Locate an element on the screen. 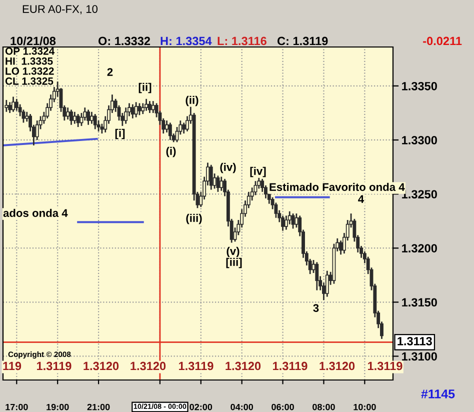  y-tick-label: 1.3150 is located at coordinates (419, 302).